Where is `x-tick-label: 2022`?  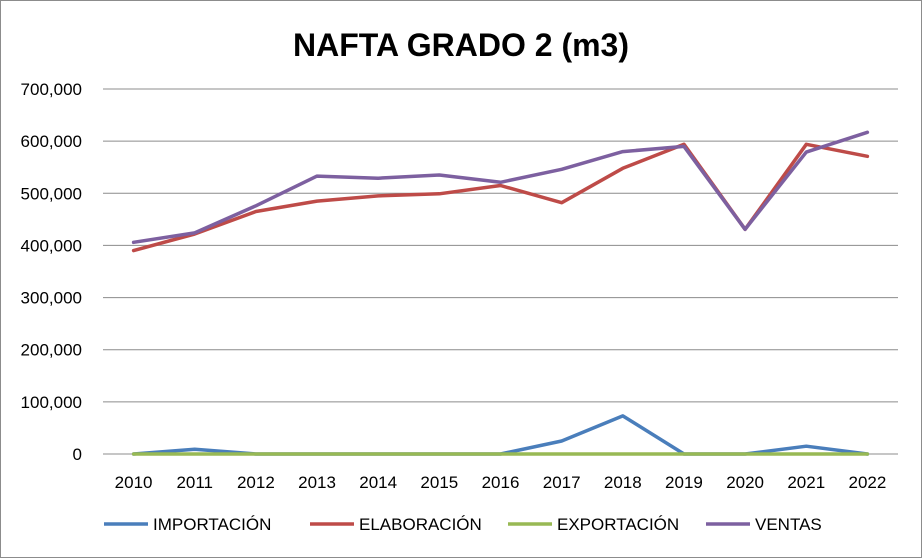
x-tick-label: 2022 is located at coordinates (868, 482).